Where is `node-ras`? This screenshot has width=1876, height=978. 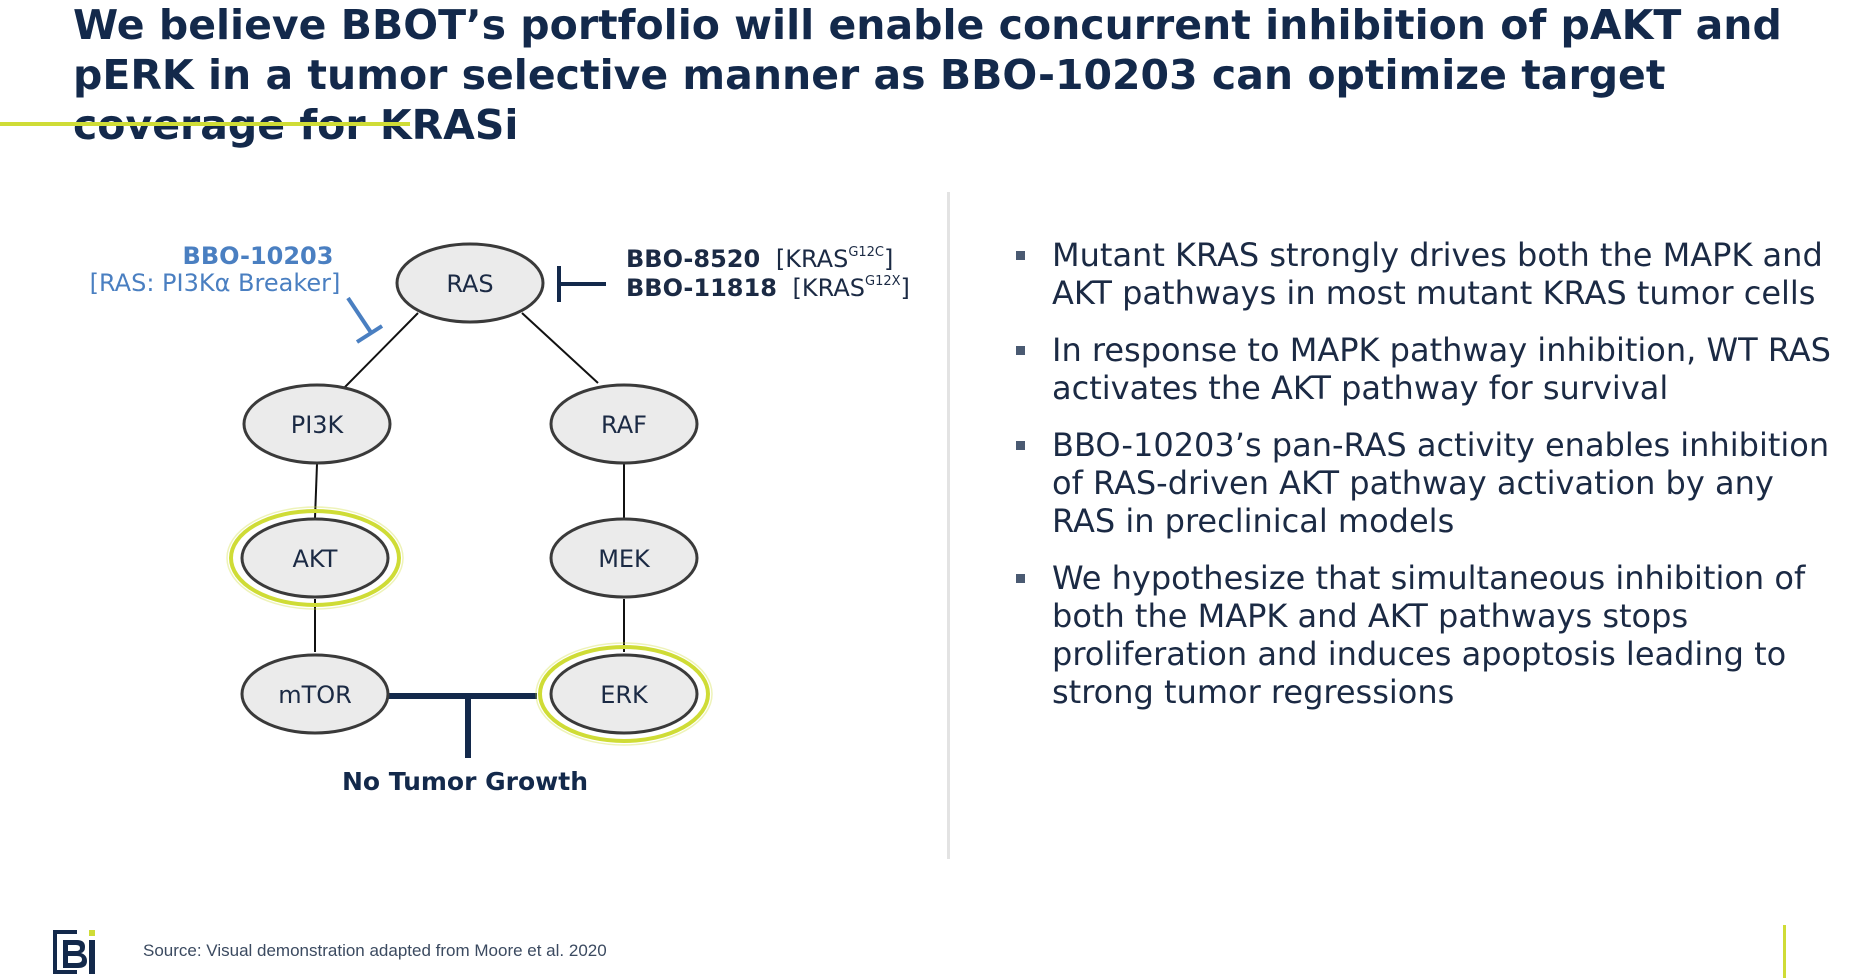
node-ras is located at coordinates (470, 283).